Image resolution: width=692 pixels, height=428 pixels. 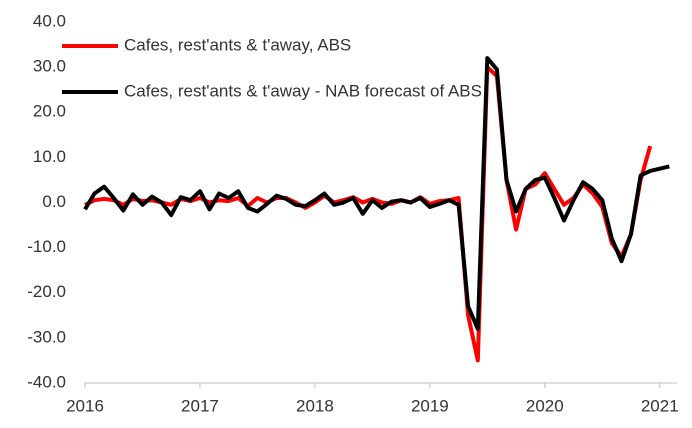 What do you see at coordinates (46, 291) in the screenshot?
I see `y-tick-label: -20.0` at bounding box center [46, 291].